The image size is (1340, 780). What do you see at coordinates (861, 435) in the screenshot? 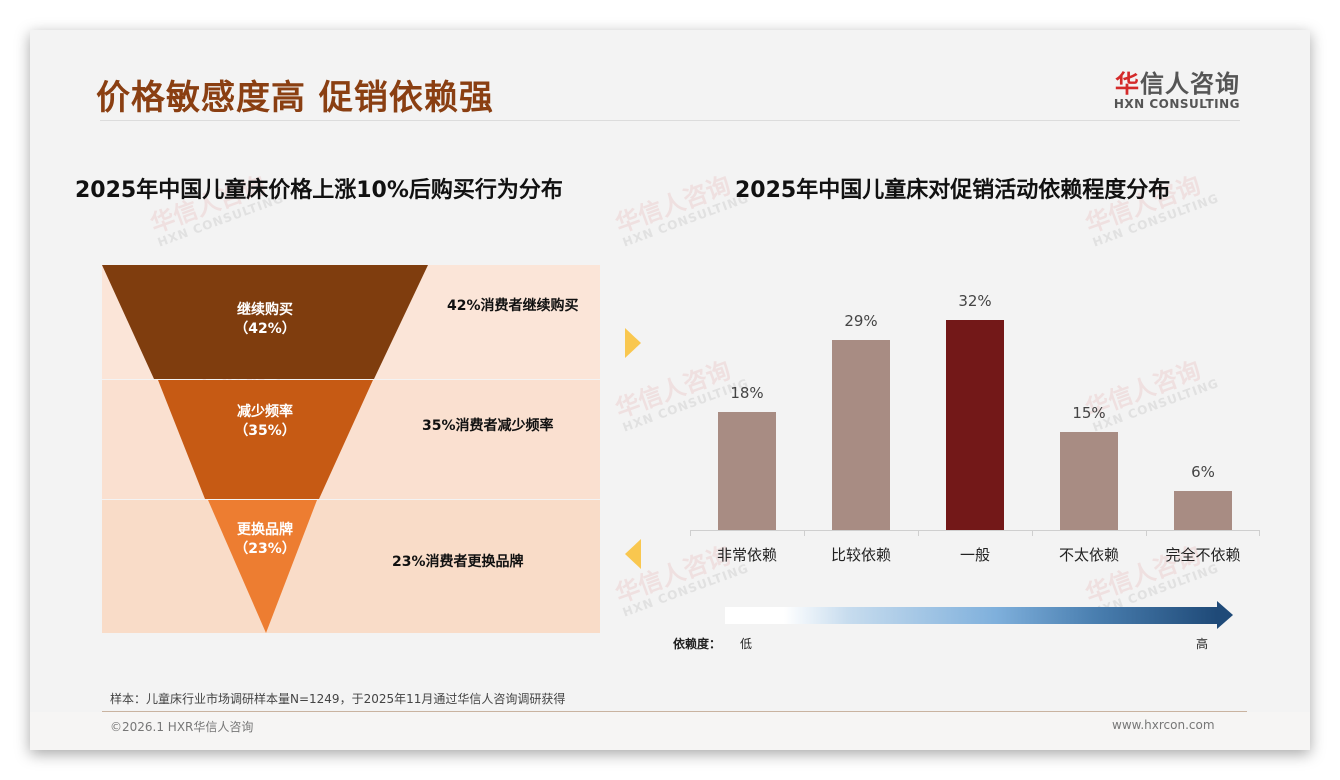
I see `bar-fairly-dependent` at bounding box center [861, 435].